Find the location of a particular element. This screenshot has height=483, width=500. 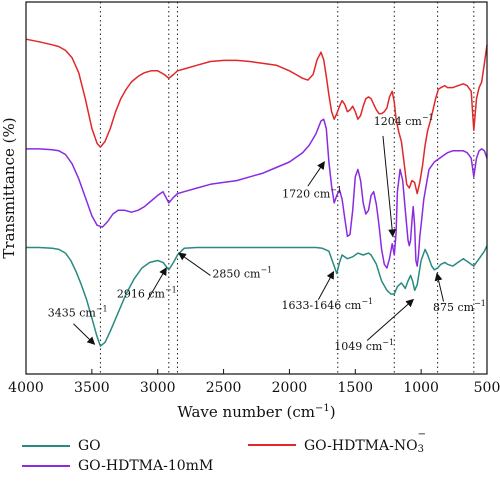

annotation-label-6: 1049 cm−1 is located at coordinates (364, 345).